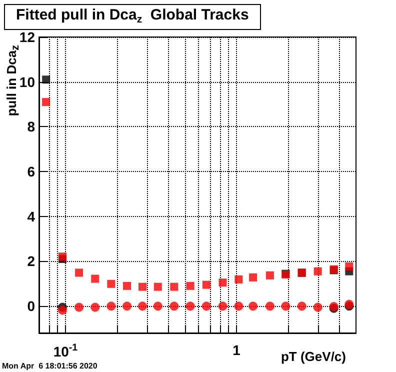  What do you see at coordinates (50, 366) in the screenshot?
I see `text: Mon Apr 6 18:01:56 2020` at bounding box center [50, 366].